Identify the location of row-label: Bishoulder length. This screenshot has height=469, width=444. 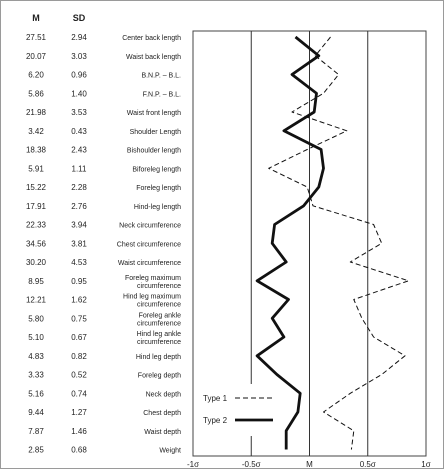
(154, 151).